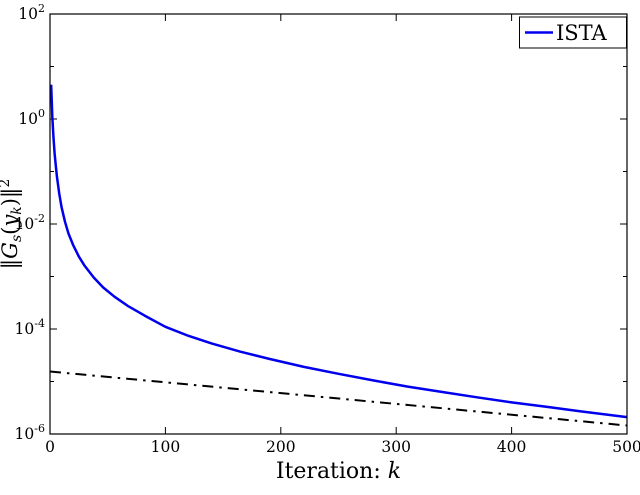  I want to click on x-tick-label: 400, so click(512, 447).